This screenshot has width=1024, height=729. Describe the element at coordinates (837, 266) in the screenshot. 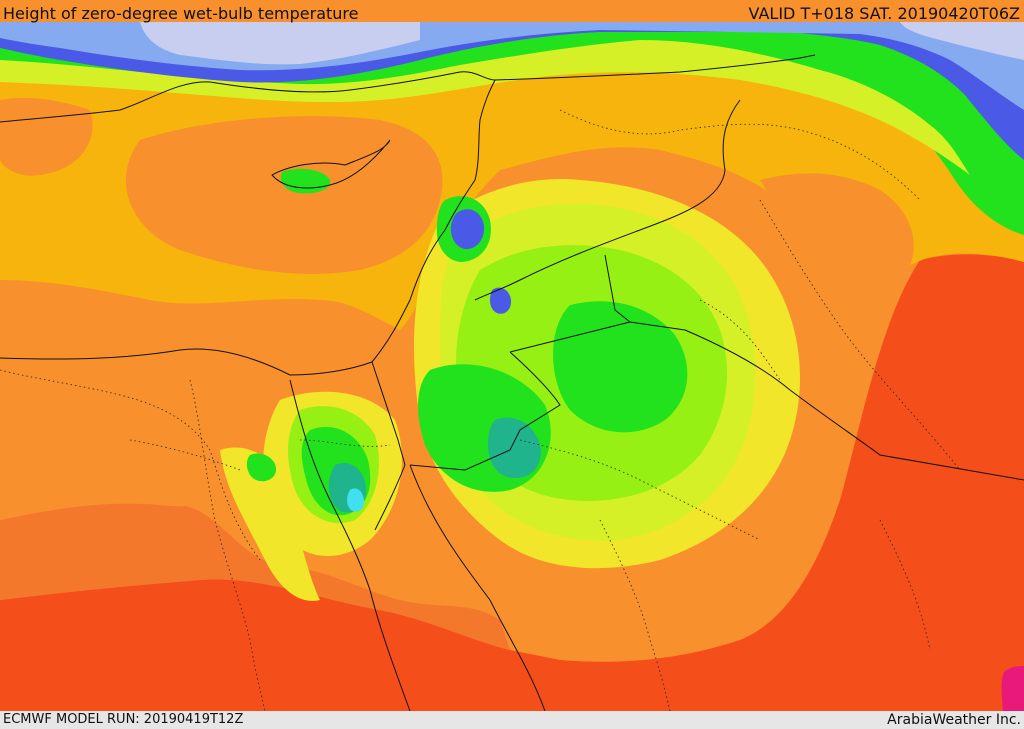

I see `east-orange` at that location.